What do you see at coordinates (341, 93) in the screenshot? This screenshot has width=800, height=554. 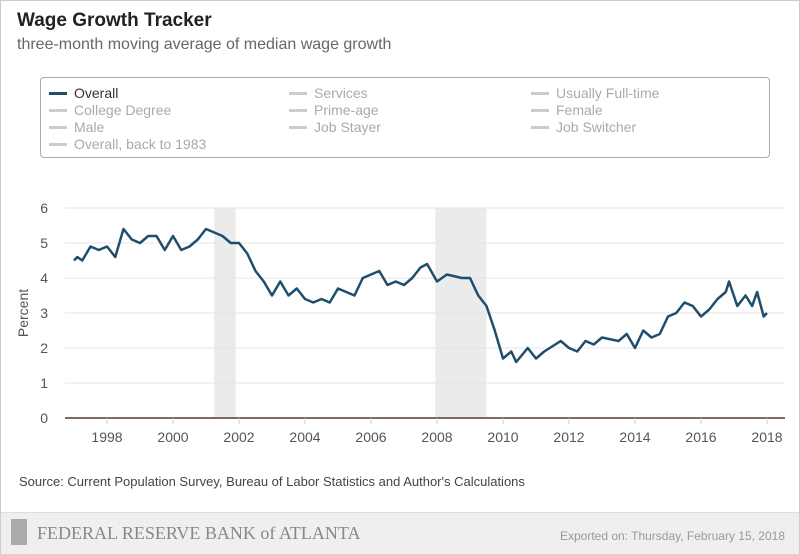 I see `legend-label: Services` at bounding box center [341, 93].